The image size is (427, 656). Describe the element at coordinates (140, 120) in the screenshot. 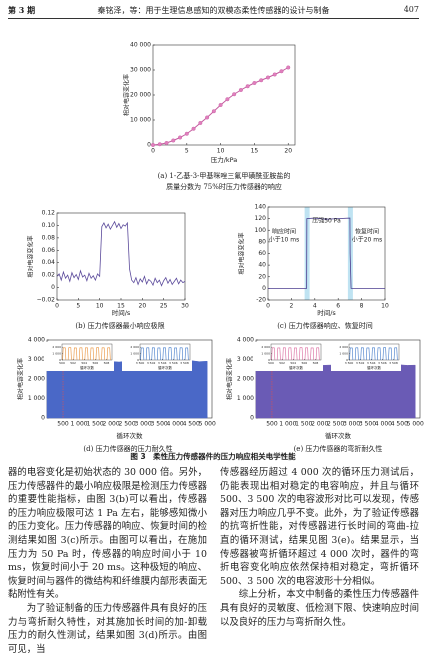

I see `y-tick-label: 10 000` at that location.